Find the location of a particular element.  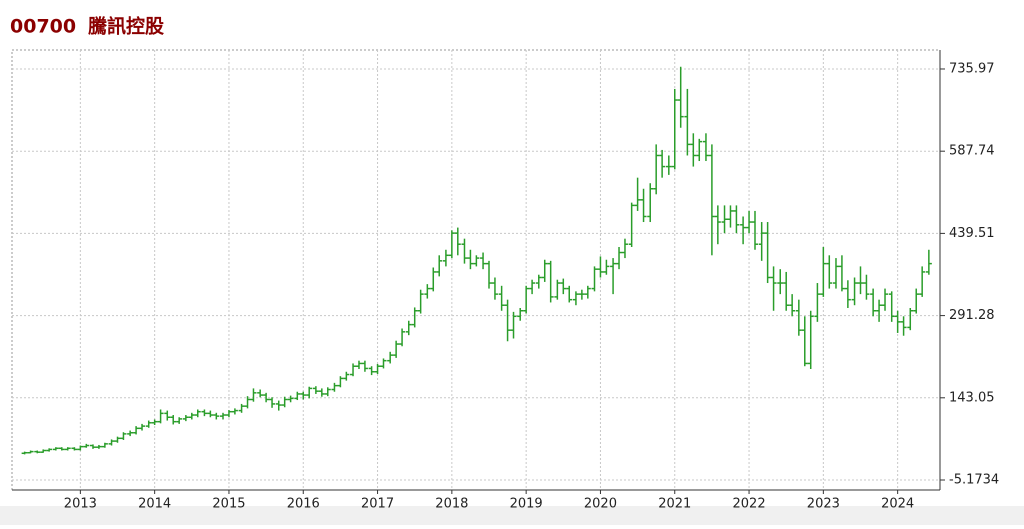

x-tick-label: 2021 is located at coordinates (674, 504).